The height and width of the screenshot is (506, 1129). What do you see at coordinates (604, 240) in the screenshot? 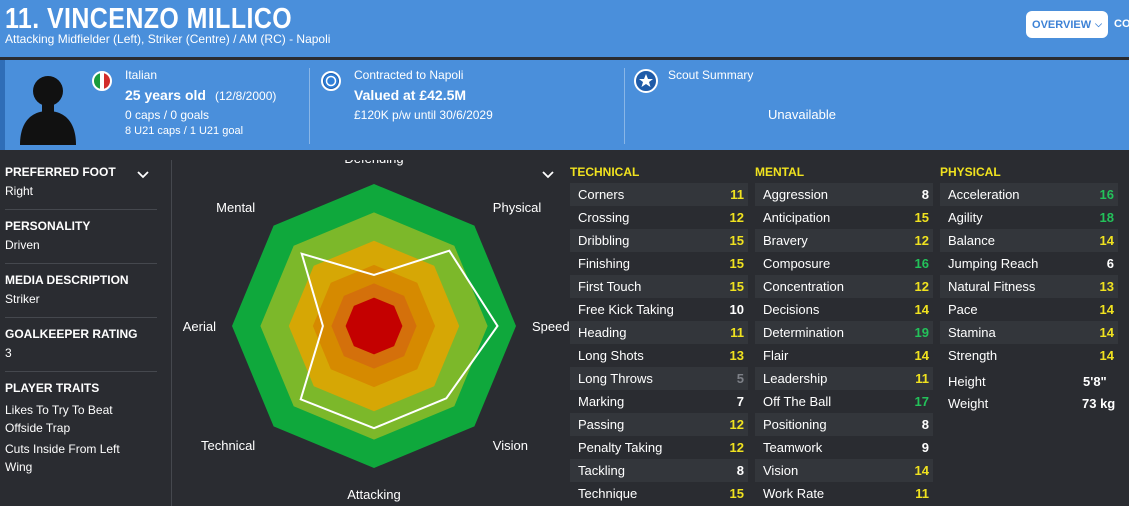
I see `attribute-name: Dribbling` at bounding box center [604, 240].